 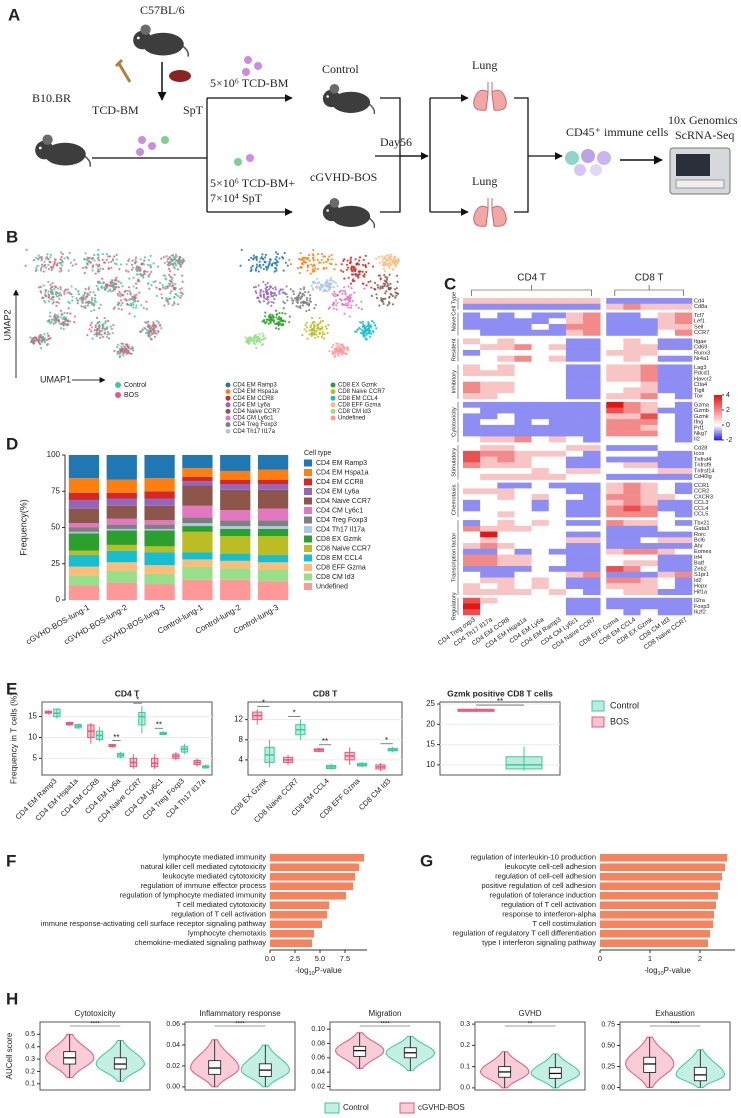 I want to click on row-label: Tnfrsf9, so click(x=702, y=466).